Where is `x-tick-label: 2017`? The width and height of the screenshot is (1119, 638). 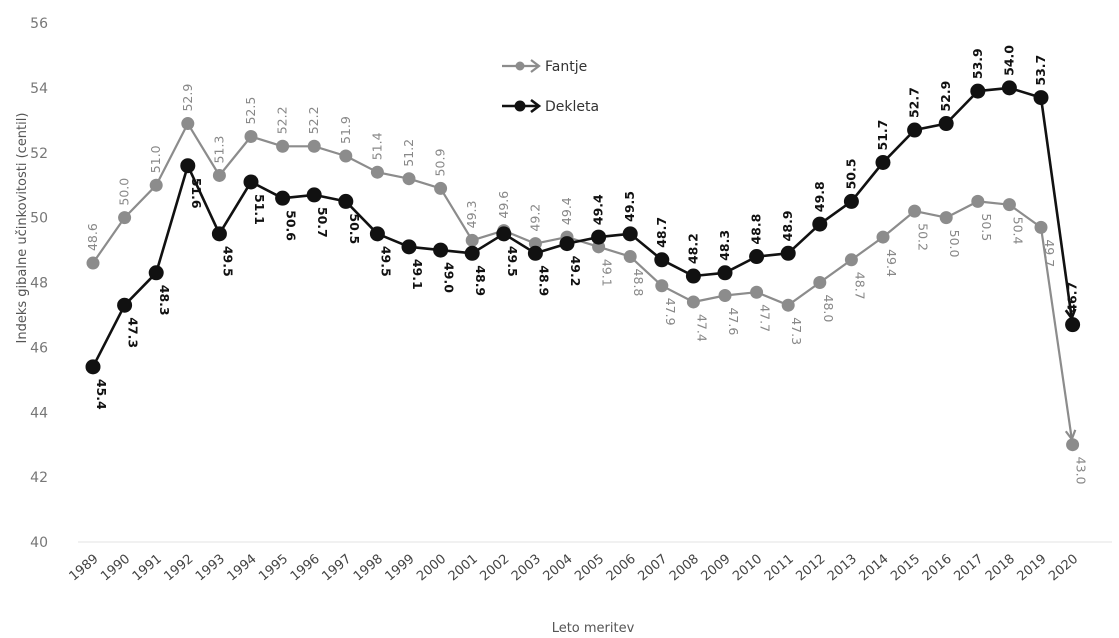
x-tick-label: 2017 is located at coordinates (968, 568).